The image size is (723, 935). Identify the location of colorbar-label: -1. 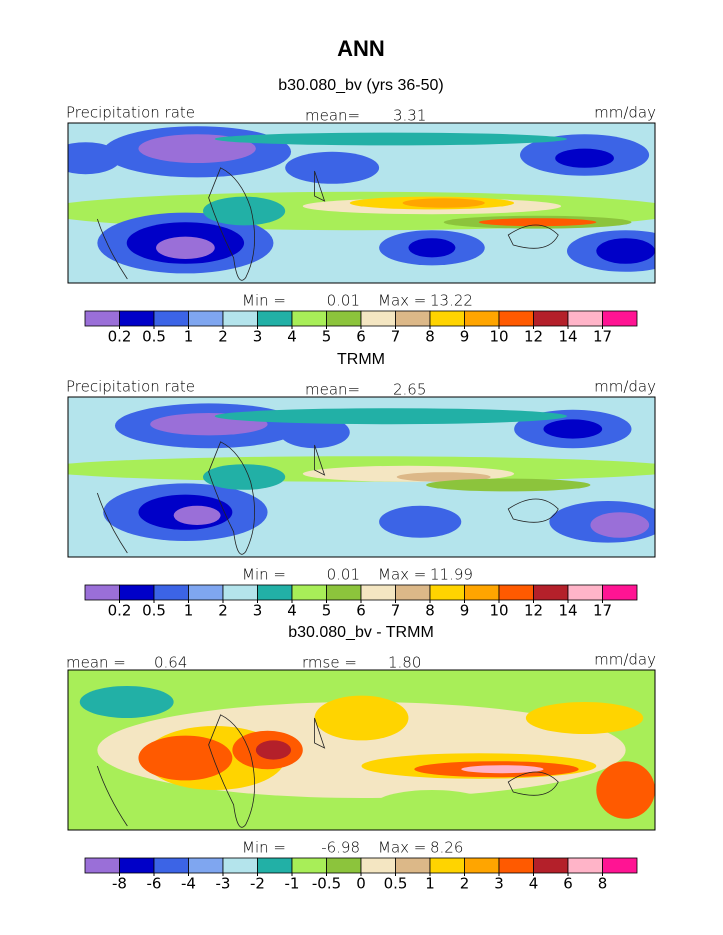
(292, 884).